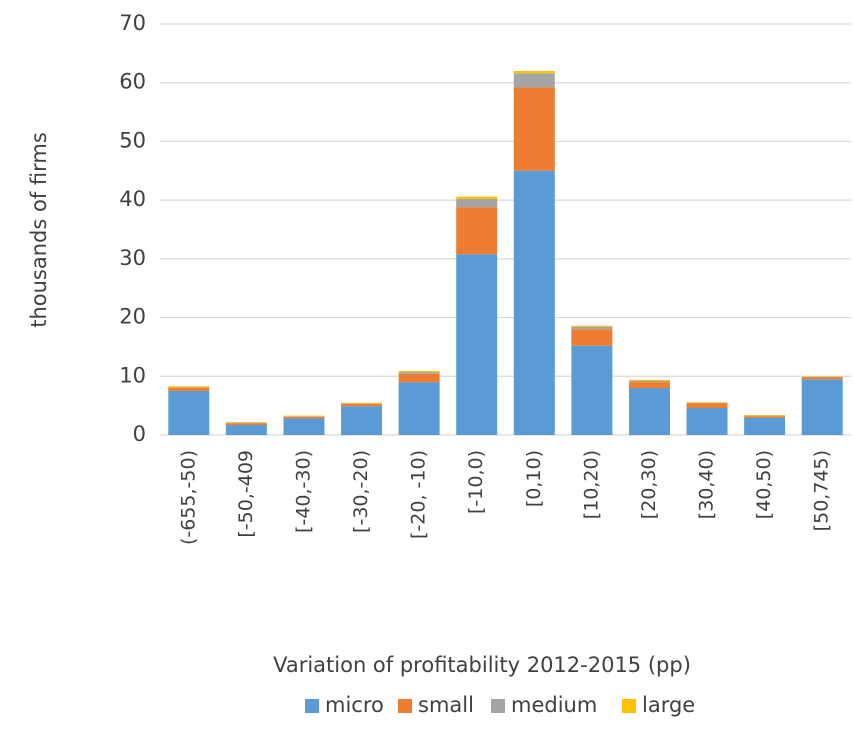 The width and height of the screenshot is (854, 740). What do you see at coordinates (39, 230) in the screenshot?
I see `y-axis-title: thousands of firms` at bounding box center [39, 230].